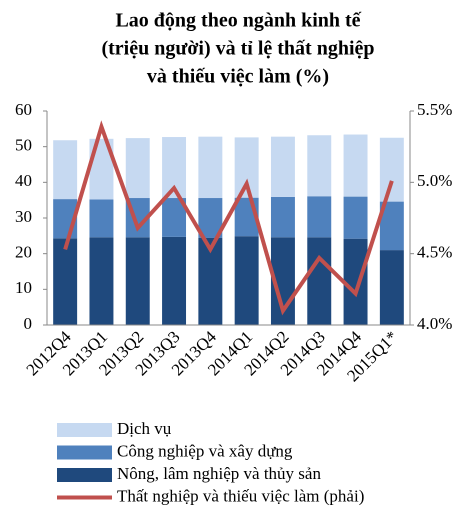 This screenshot has width=476, height=514. Describe the element at coordinates (237, 49) in the screenshot. I see `chart-title: (triệu người) và tỉ lệ thất nghiệp` at that location.